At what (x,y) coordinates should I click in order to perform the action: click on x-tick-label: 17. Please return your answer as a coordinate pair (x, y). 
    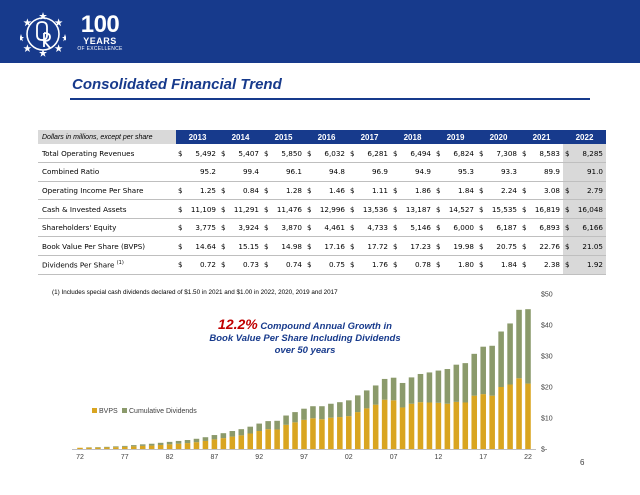
    Looking at the image, I should click on (483, 457).